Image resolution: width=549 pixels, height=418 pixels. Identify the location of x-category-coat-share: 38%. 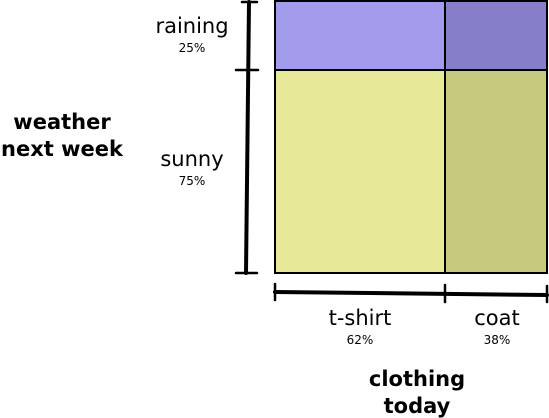
(497, 340).